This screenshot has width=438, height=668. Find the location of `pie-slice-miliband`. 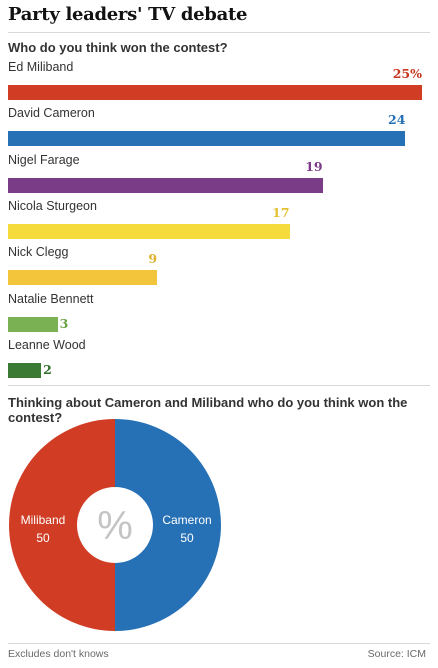

pie-slice-miliband is located at coordinates (62, 525).